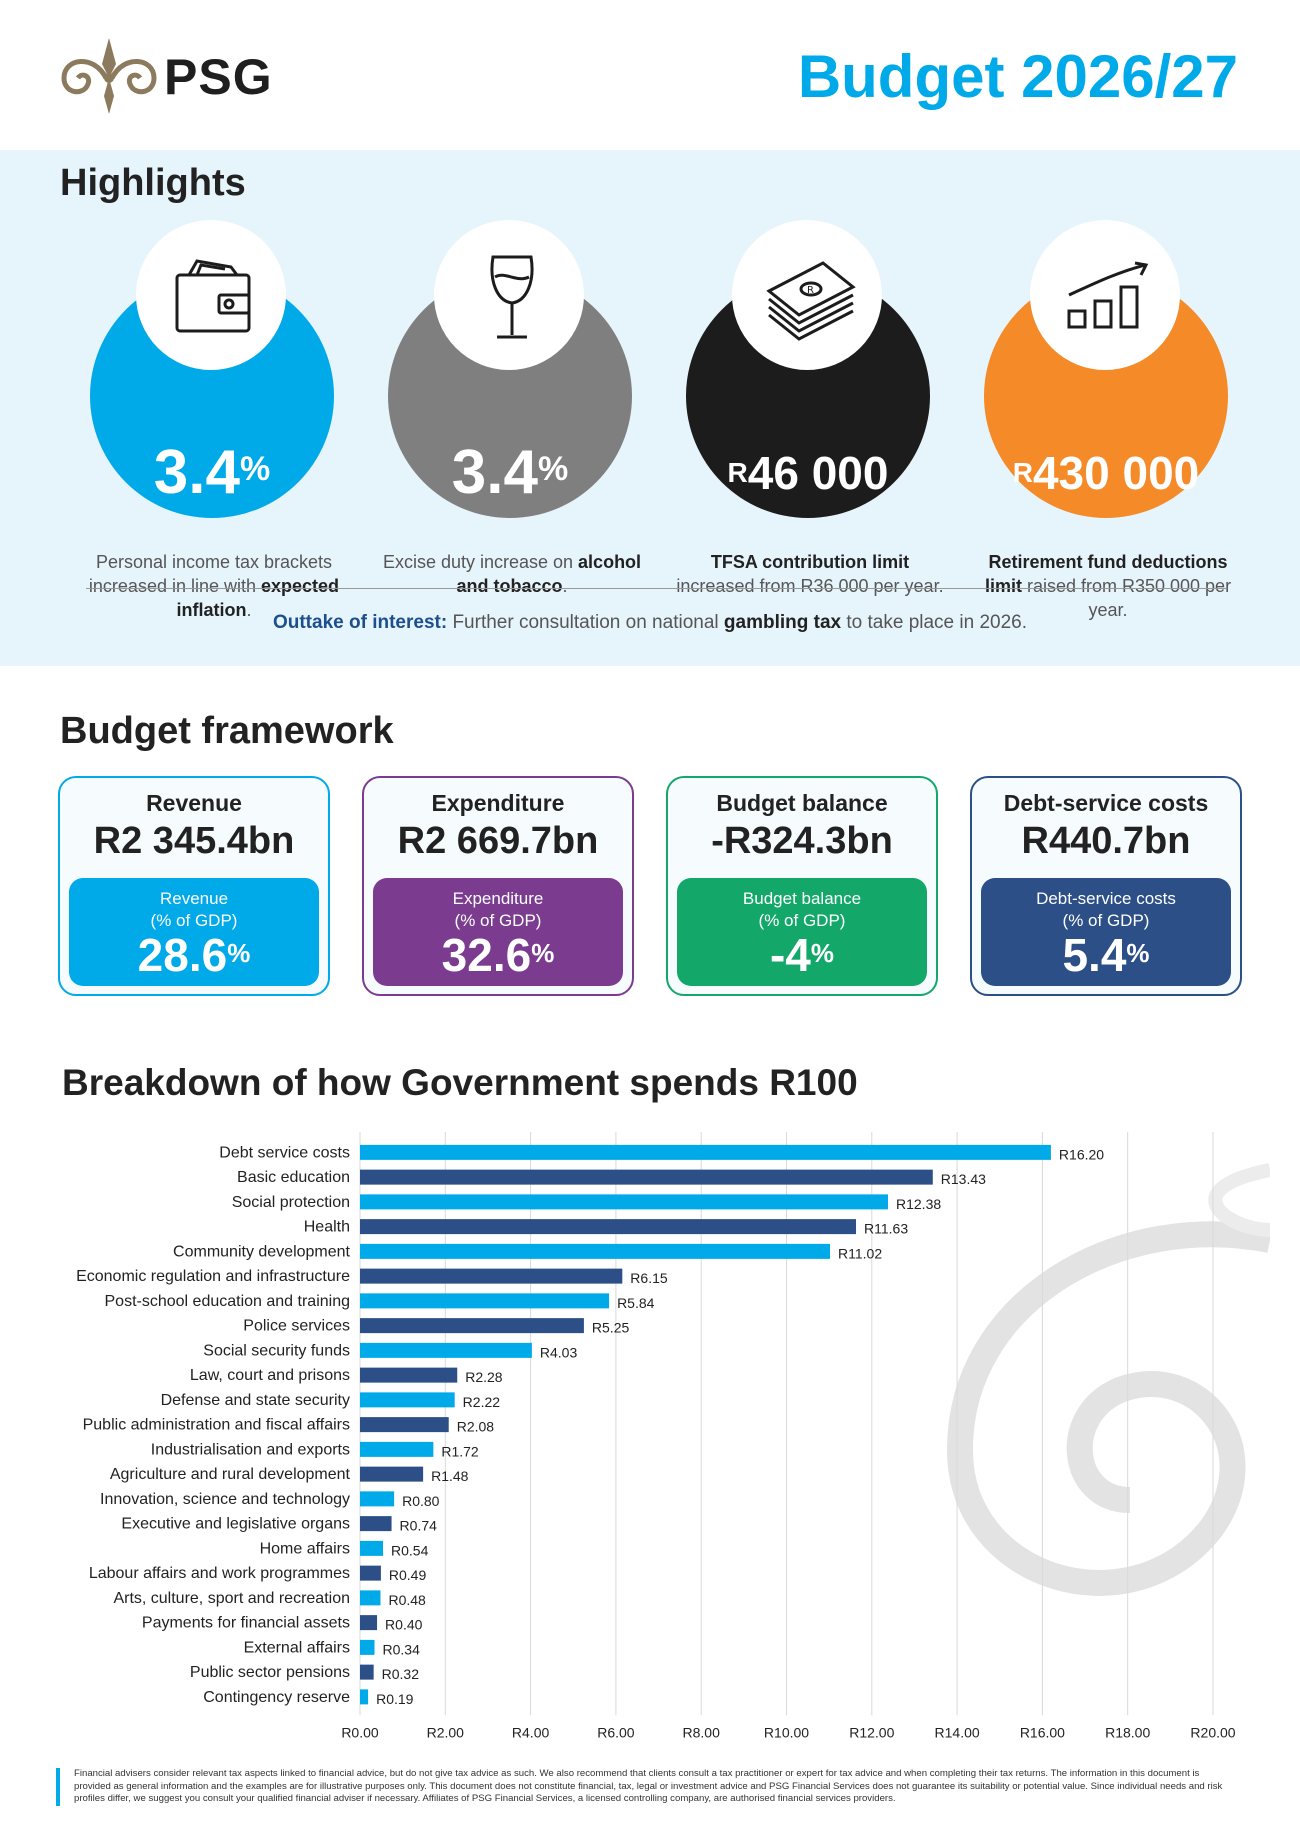 The width and height of the screenshot is (1300, 1823). What do you see at coordinates (419, 1526) in the screenshot?
I see `value-label: R0.74` at bounding box center [419, 1526].